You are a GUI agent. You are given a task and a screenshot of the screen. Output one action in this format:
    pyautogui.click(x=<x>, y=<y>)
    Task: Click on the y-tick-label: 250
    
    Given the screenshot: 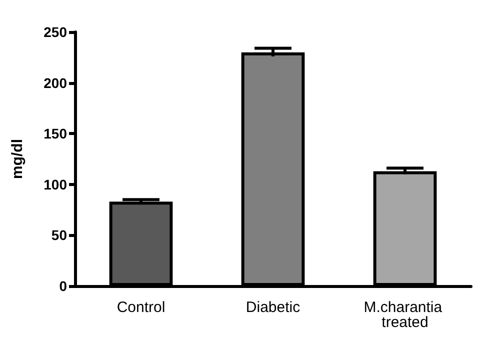 What is the action you would take?
    pyautogui.click(x=56, y=32)
    